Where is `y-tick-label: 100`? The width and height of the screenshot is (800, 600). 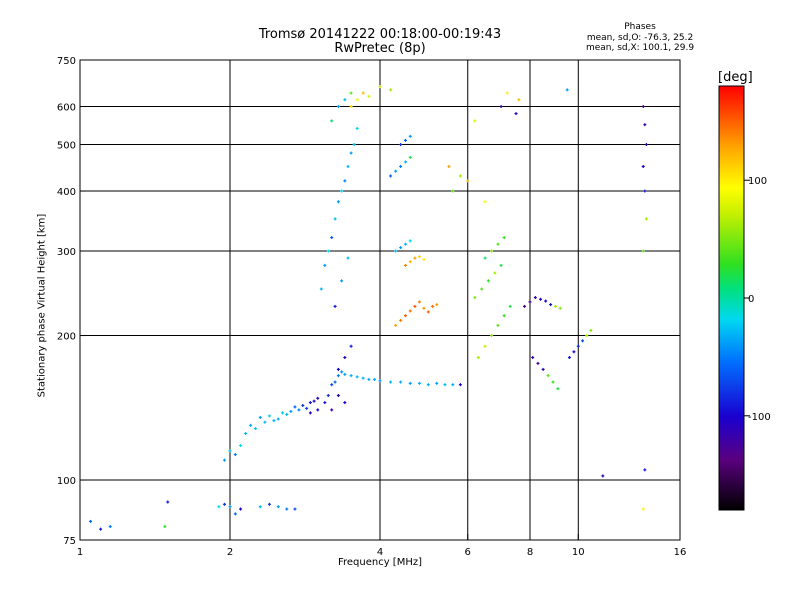 y-tick-label: 100 is located at coordinates (66, 481).